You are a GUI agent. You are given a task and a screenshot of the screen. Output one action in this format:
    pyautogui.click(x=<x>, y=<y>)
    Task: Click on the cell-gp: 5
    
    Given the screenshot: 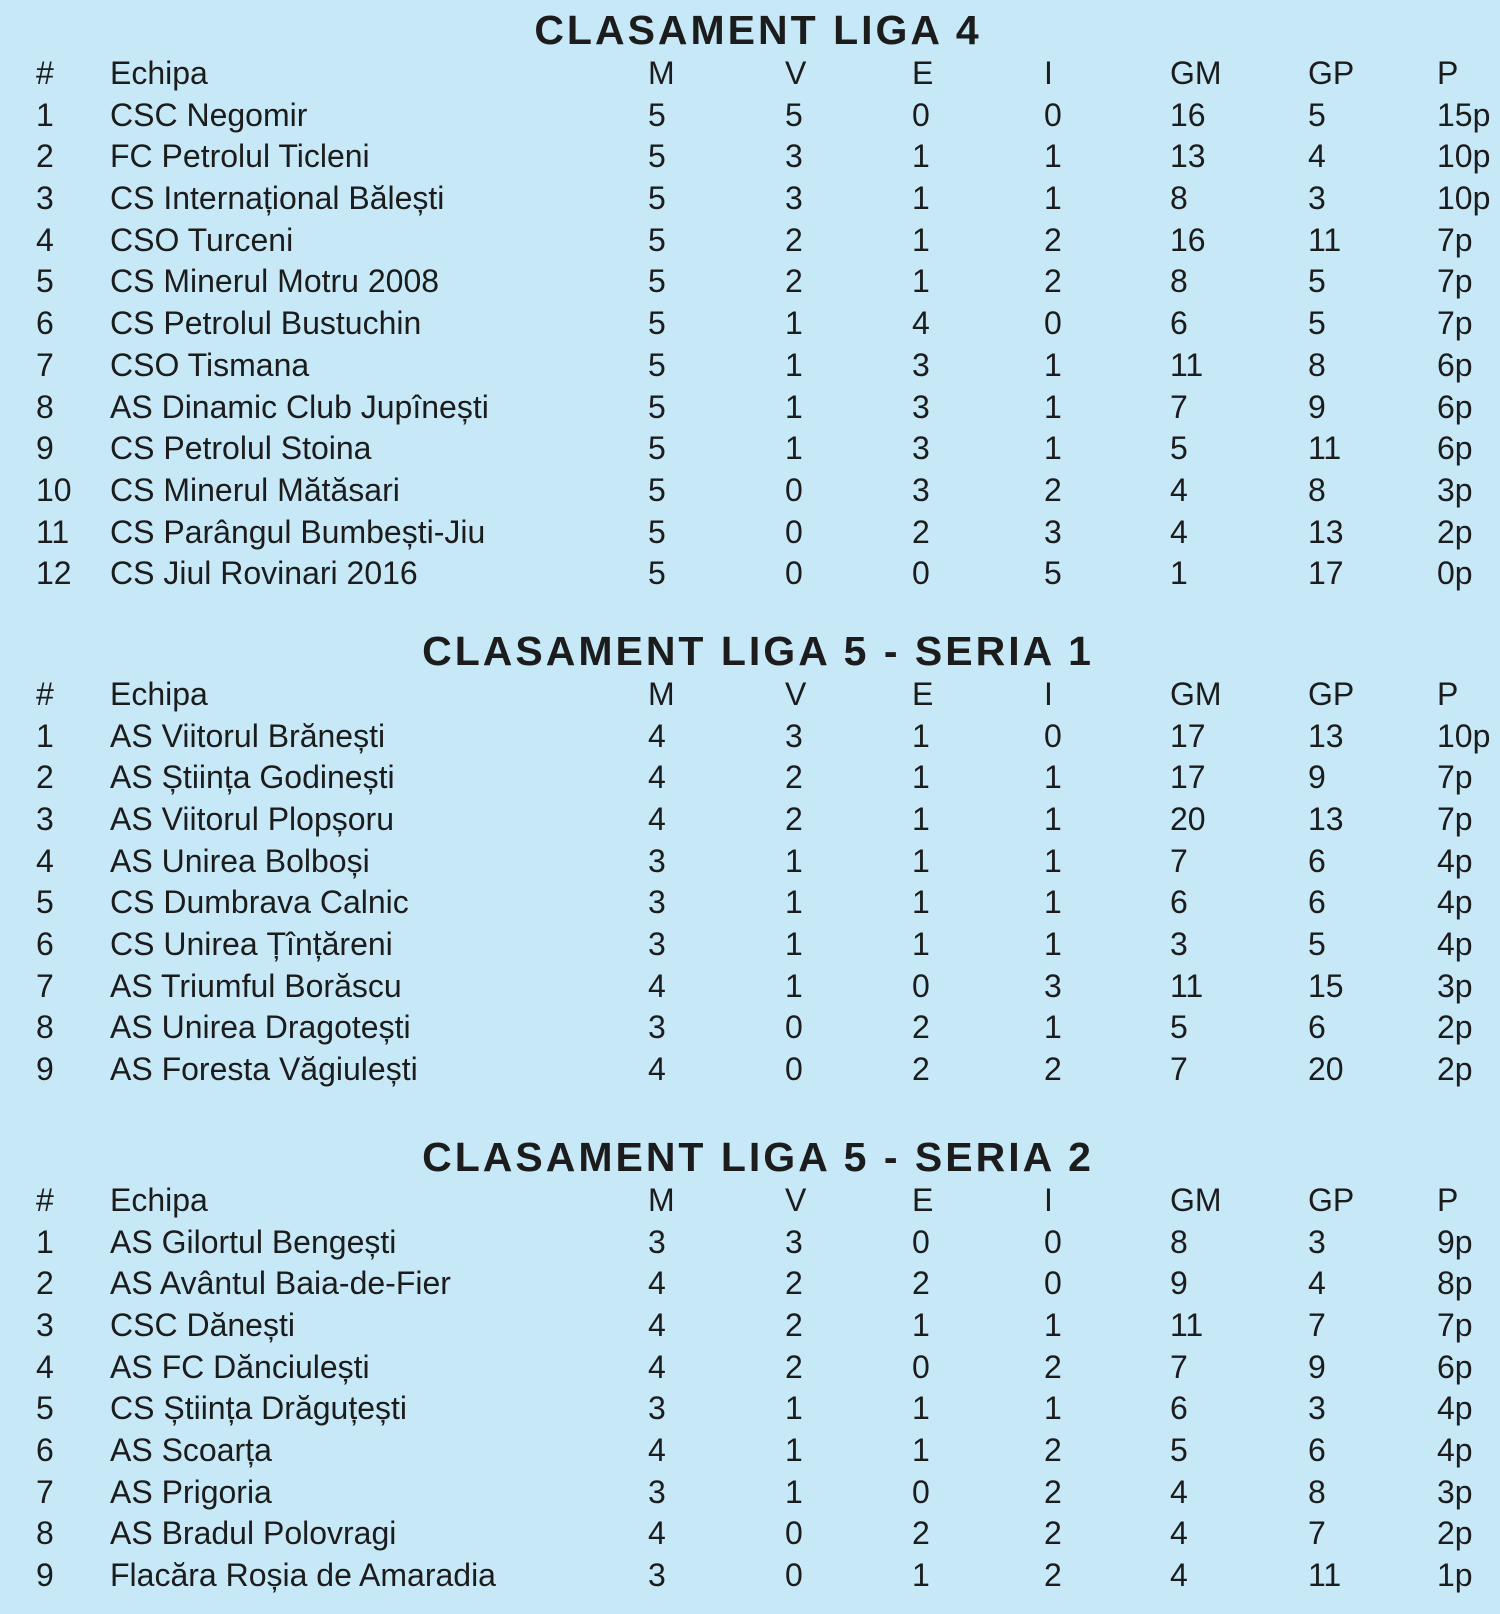 What is the action you would take?
    pyautogui.click(x=1317, y=281)
    